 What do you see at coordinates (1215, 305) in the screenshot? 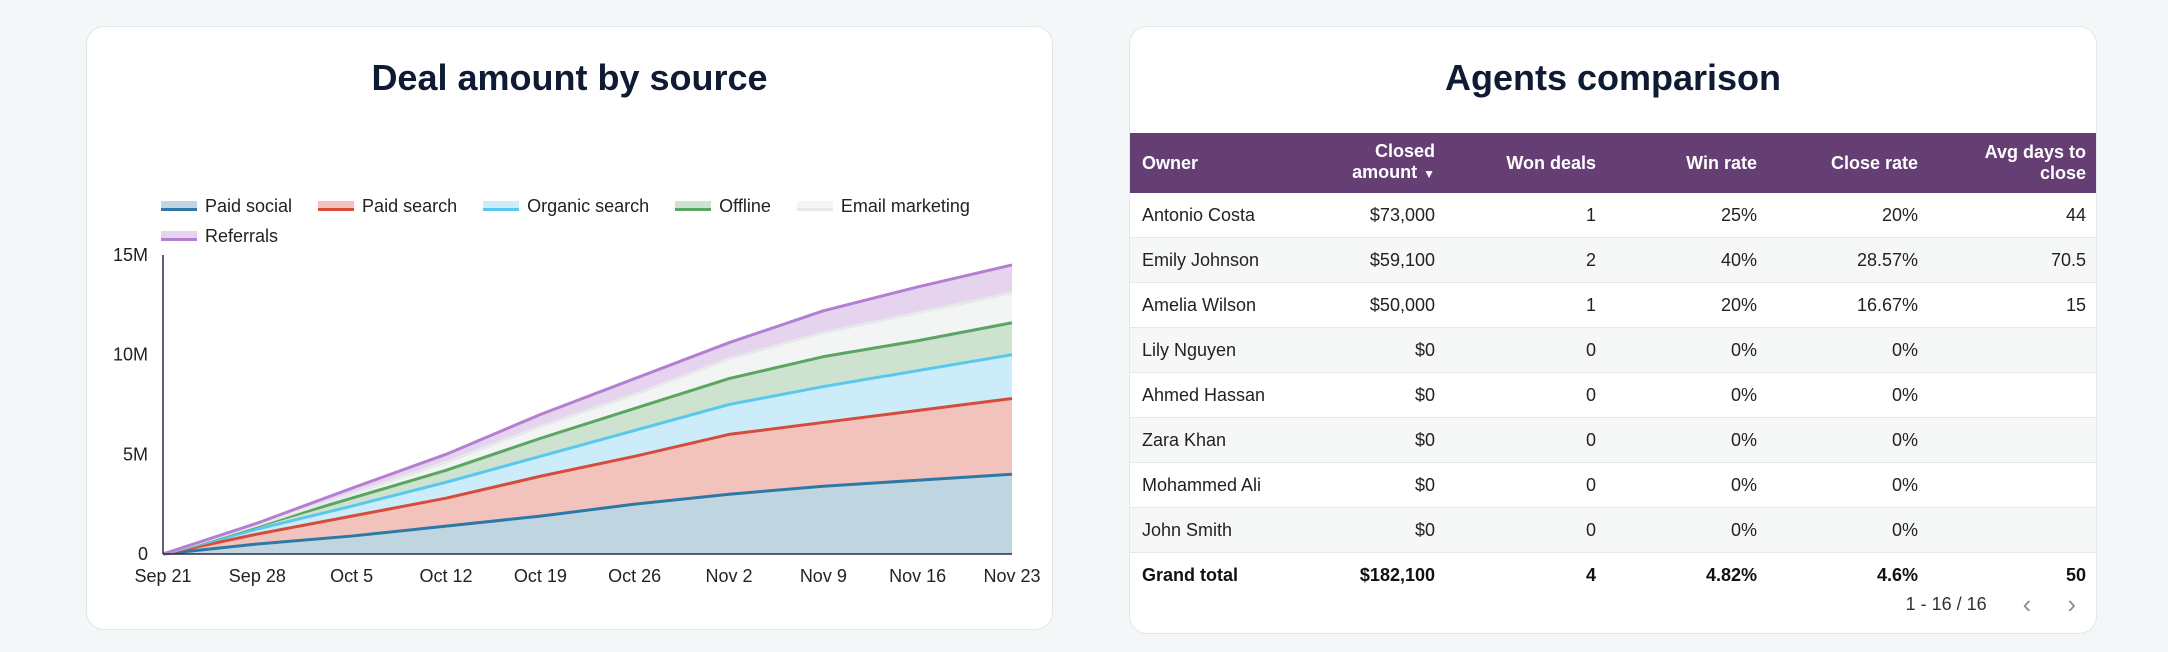
I see `cell-owner: Amelia Wilson` at bounding box center [1215, 305].